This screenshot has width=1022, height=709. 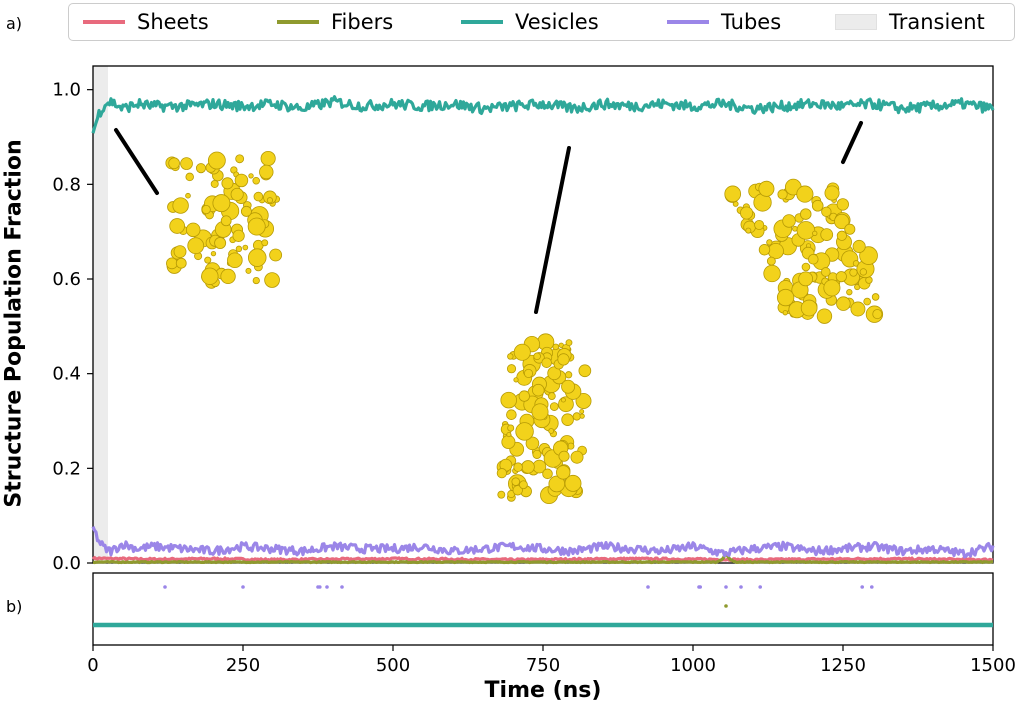 I want to click on plot-frame-b, so click(x=543, y=609).